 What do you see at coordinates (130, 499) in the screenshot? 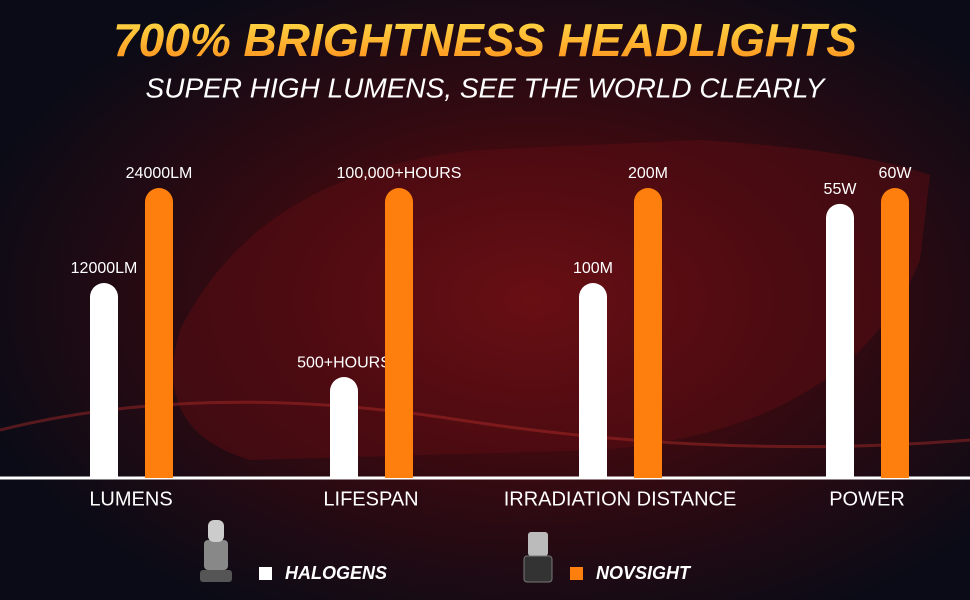
I see `x-tick-label: LUMENS` at bounding box center [130, 499].